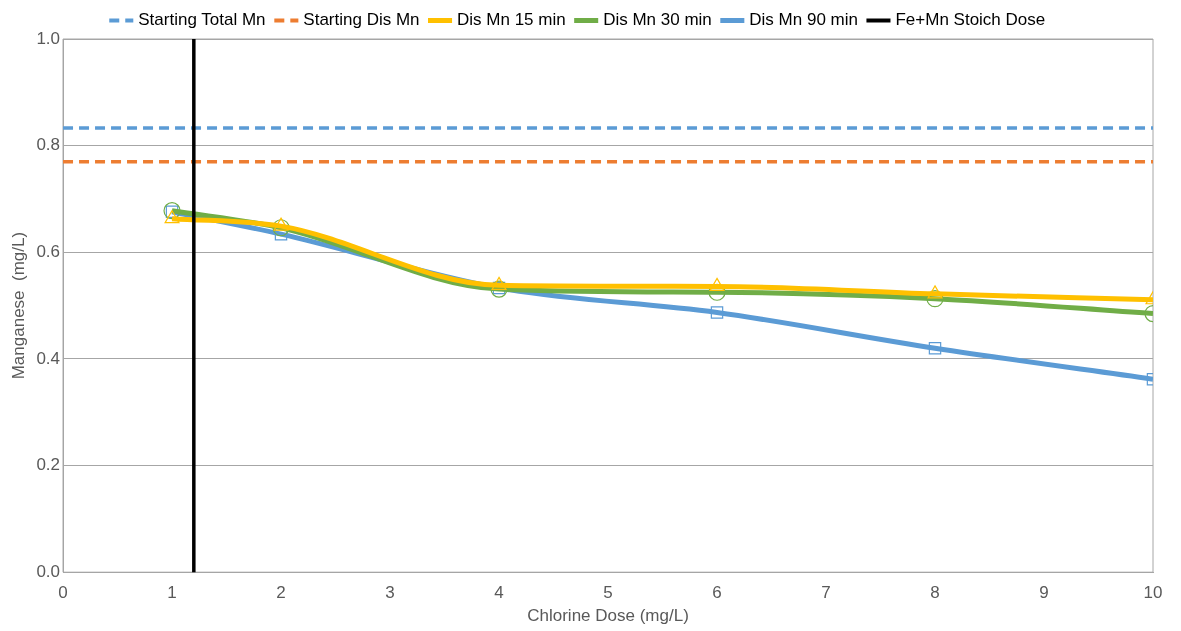  I want to click on x-tick-label: 0, so click(63, 593).